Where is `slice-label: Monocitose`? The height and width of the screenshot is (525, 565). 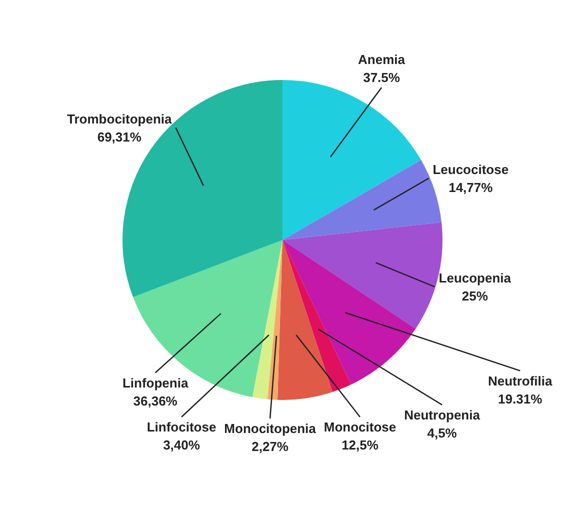 slice-label: Monocitose is located at coordinates (360, 427).